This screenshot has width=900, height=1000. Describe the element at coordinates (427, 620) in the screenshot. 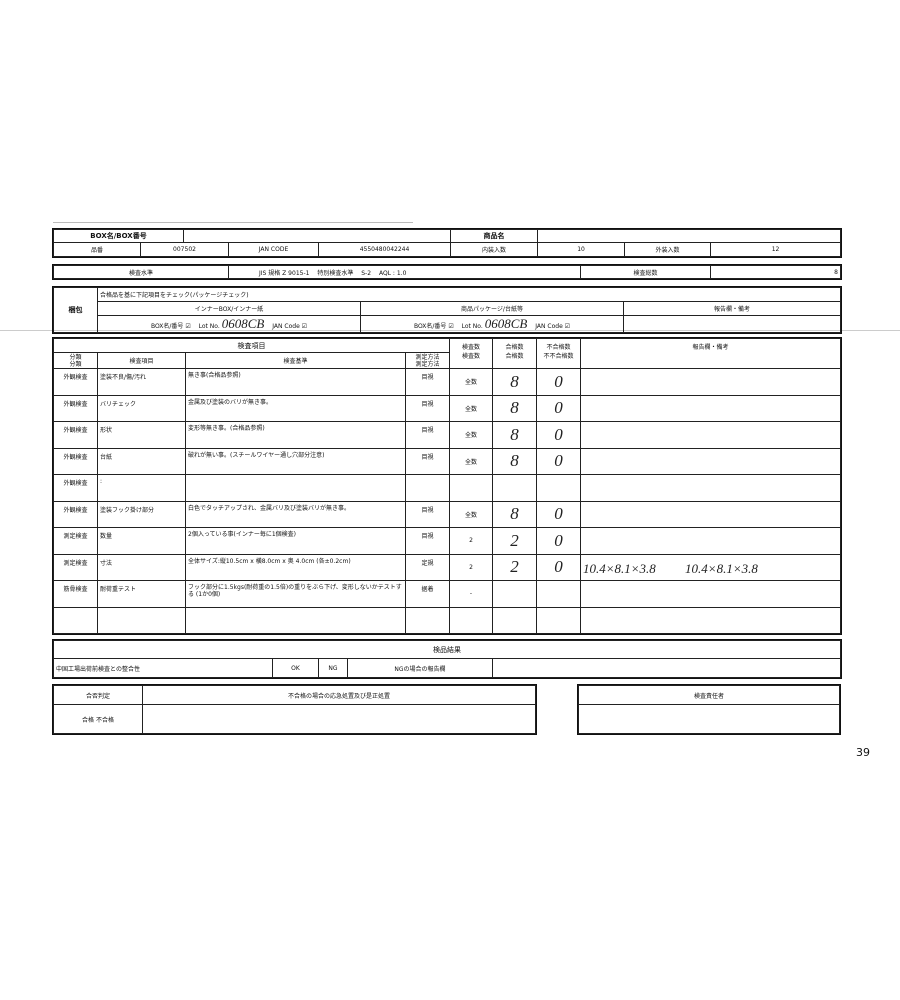

I see `method-cell` at that location.